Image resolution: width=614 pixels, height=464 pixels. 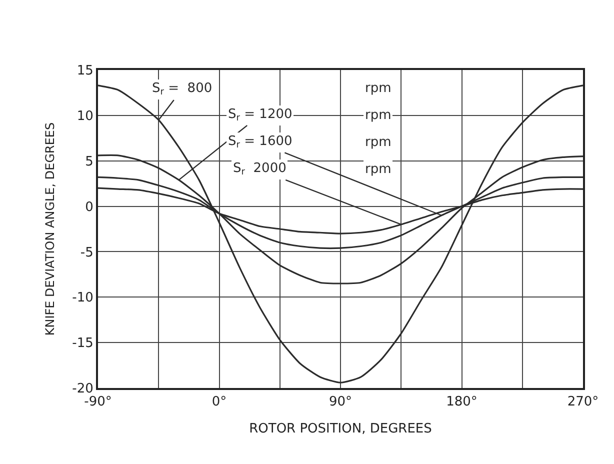 What do you see at coordinates (340, 429) in the screenshot?
I see `x-axis-title: ROTOR POSITION, DEGREES` at bounding box center [340, 429].